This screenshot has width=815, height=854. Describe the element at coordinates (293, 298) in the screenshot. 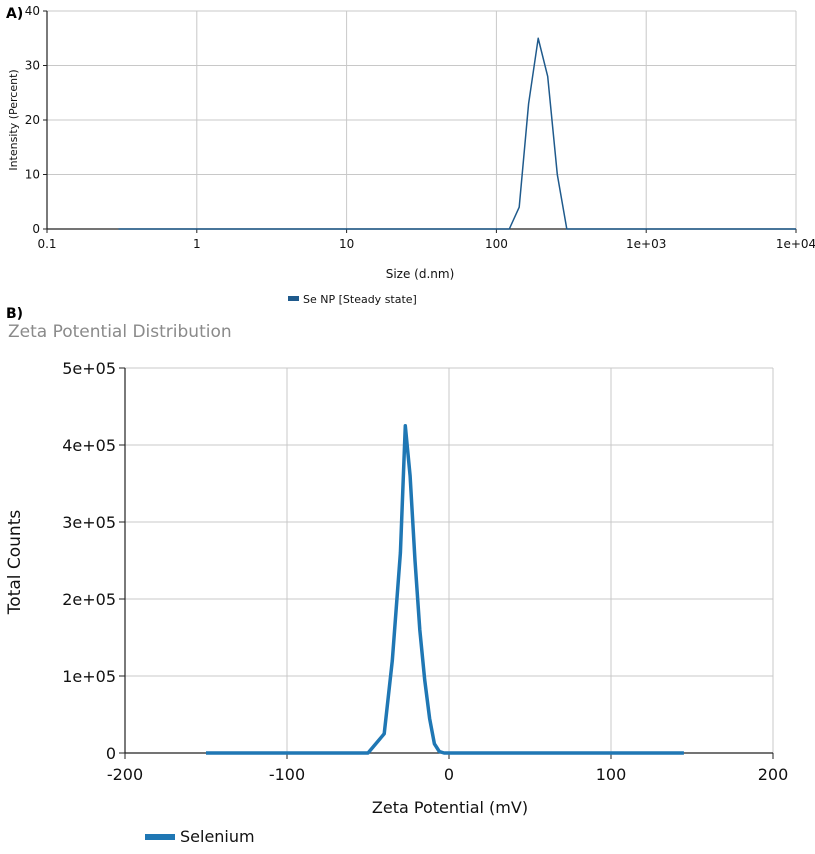

I see `chart-a-legend-swatch` at that location.